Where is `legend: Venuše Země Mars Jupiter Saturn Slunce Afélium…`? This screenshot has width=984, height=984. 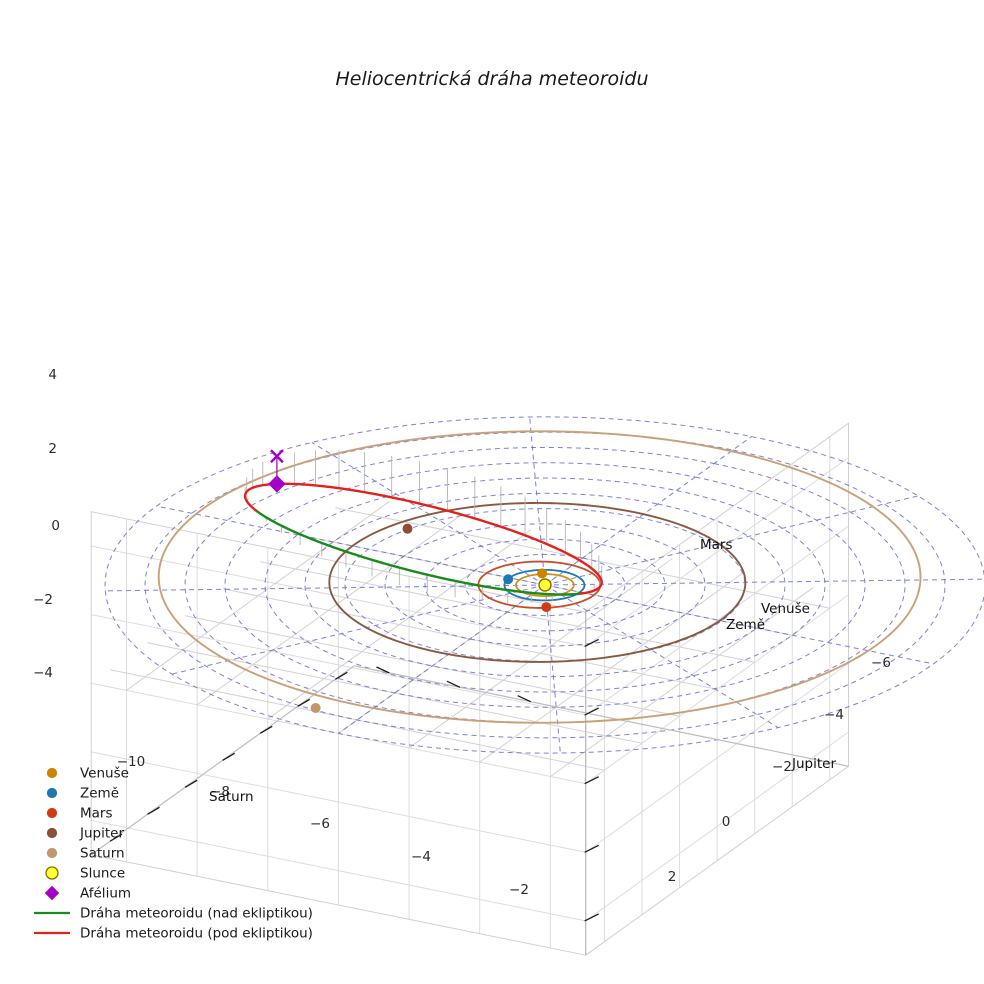
legend: Venuše Země Mars Jupiter Saturn Slunce Afélium… is located at coordinates (173, 854).